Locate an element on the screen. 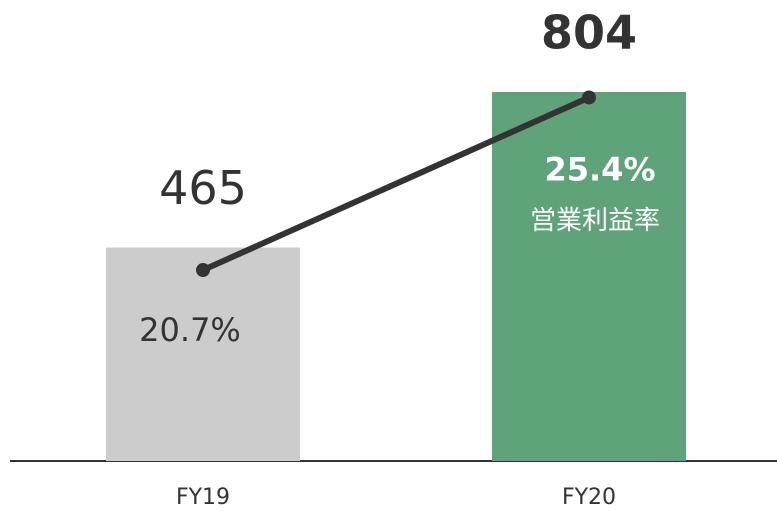 The height and width of the screenshot is (511, 777). series-name: 営業利益率 is located at coordinates (595, 221).